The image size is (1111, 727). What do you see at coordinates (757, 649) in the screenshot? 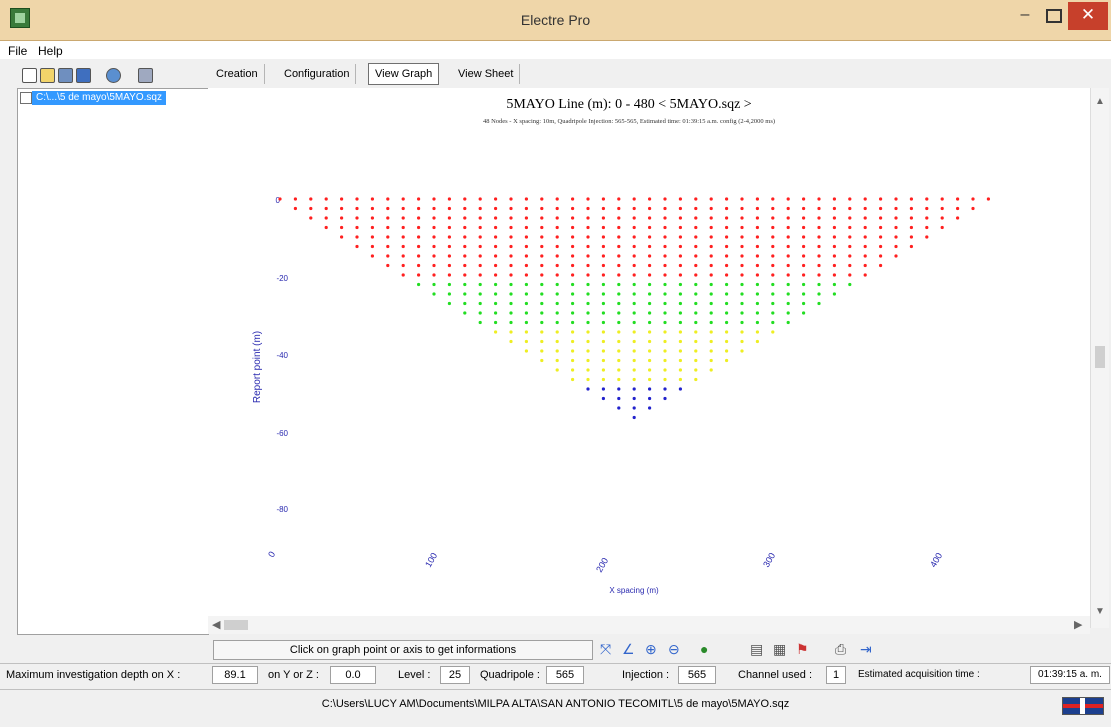
I see `chart-icon: ▤` at bounding box center [757, 649].